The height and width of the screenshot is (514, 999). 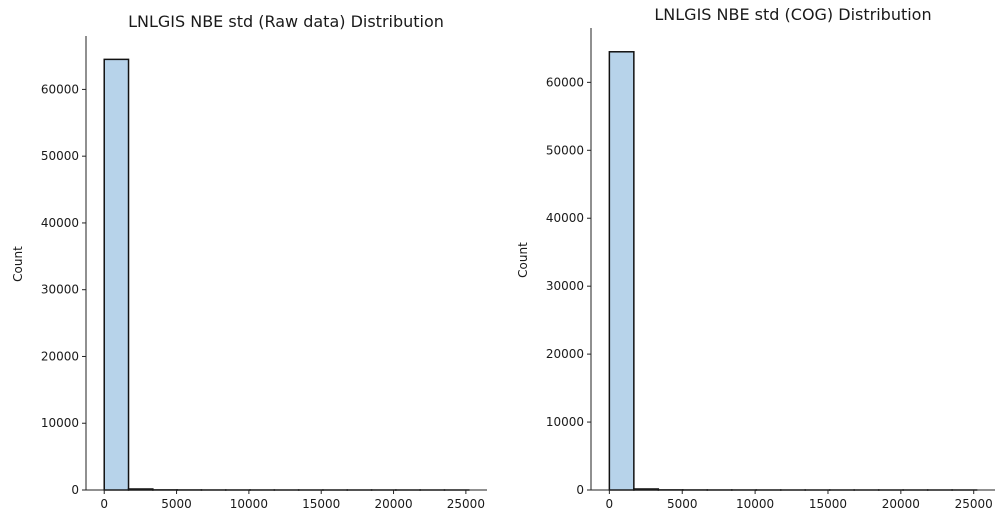 What do you see at coordinates (792, 14) in the screenshot?
I see `chart-title: LNLGIS NBE std (COG) Distribution` at bounding box center [792, 14].